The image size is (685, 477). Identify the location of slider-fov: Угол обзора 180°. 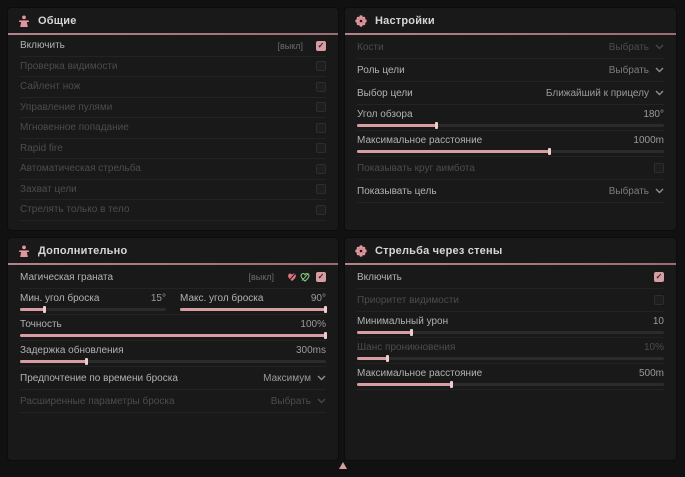
(510, 118).